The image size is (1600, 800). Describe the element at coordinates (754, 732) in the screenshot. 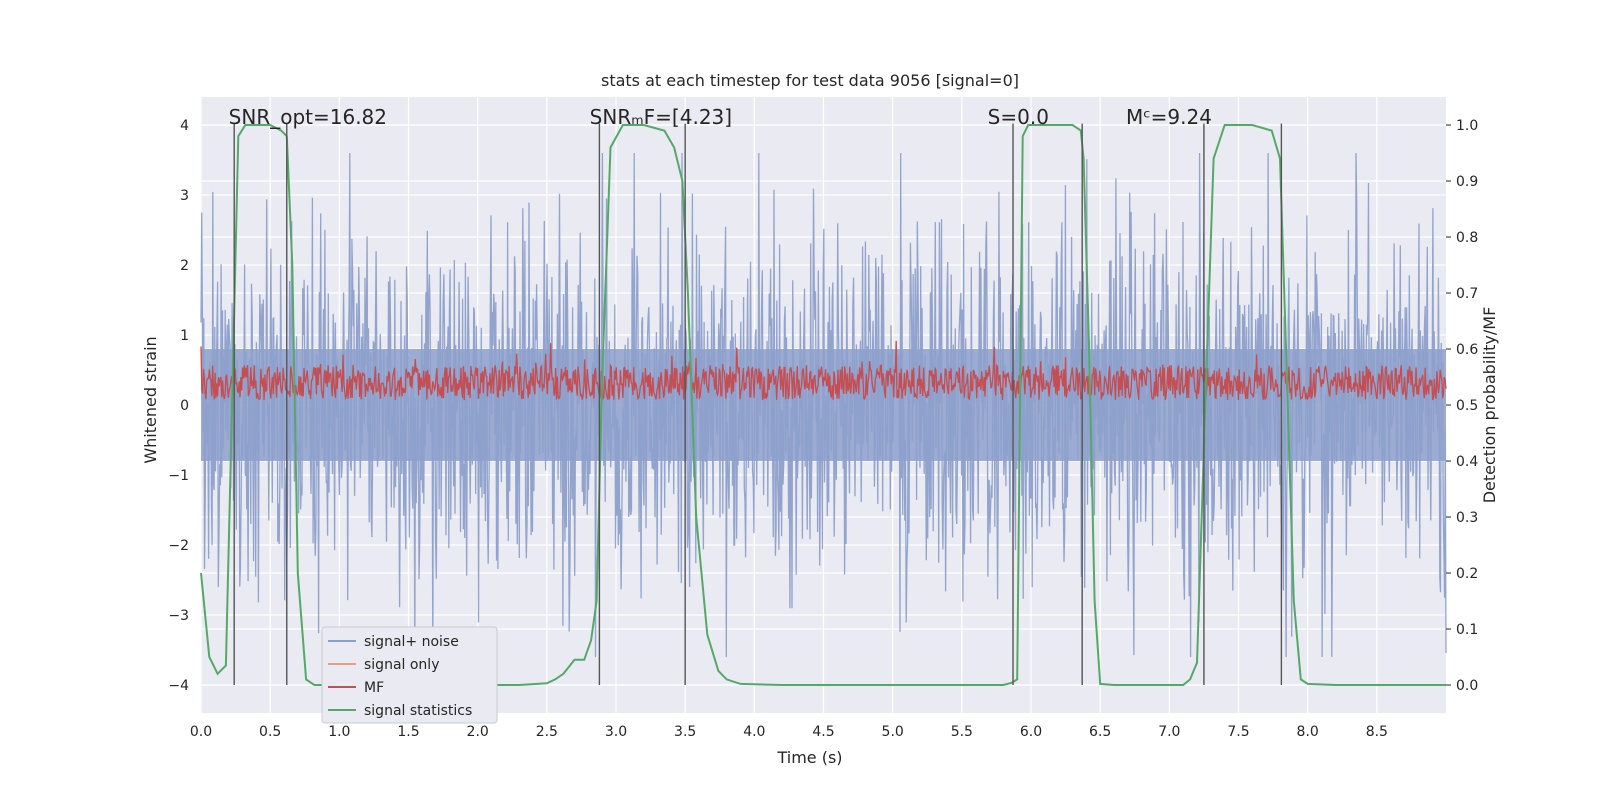

I see `x-tick-label-8: 4.0` at that location.